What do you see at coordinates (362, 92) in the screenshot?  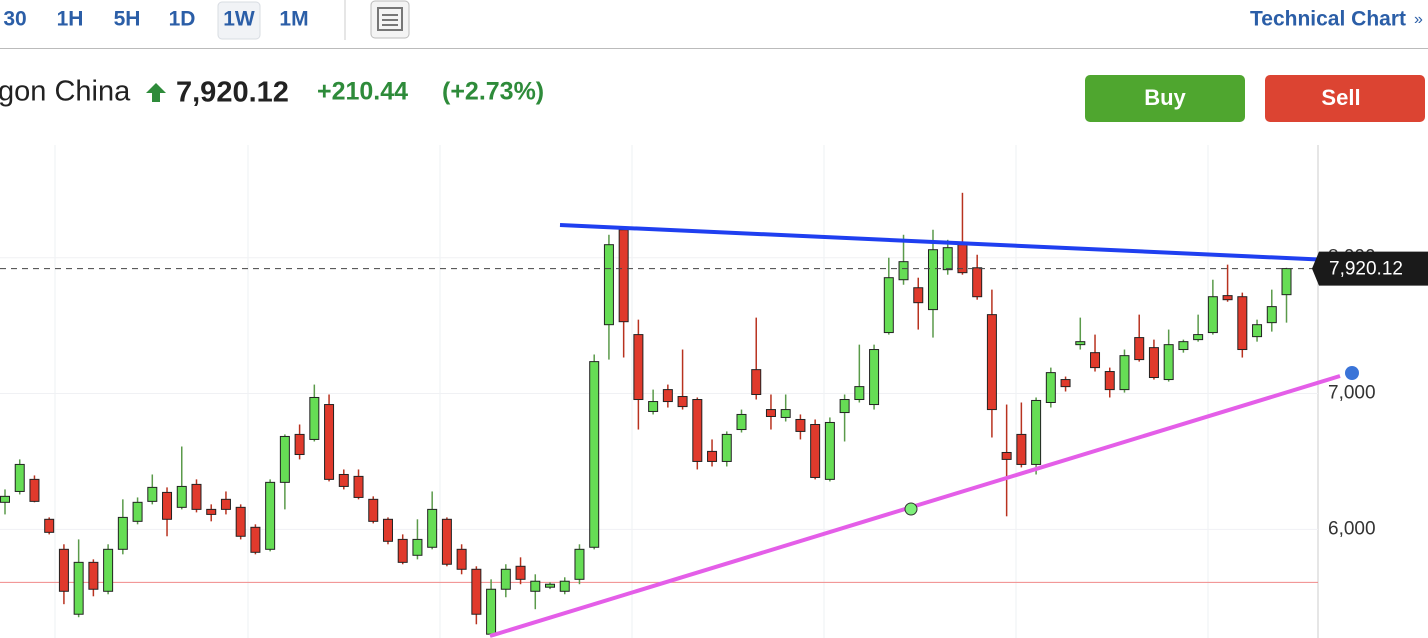 I see `change: +210.44` at bounding box center [362, 92].